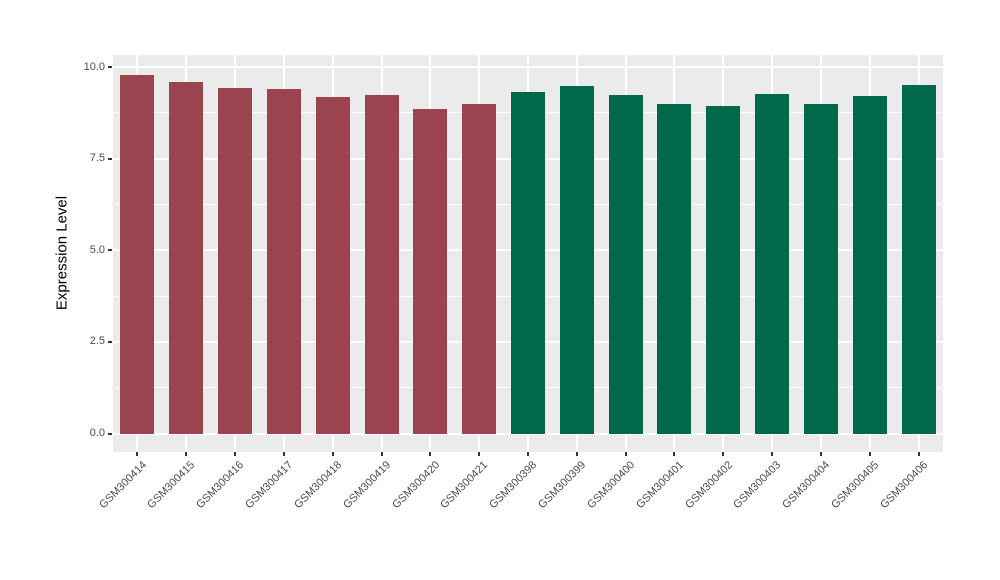 The width and height of the screenshot is (1000, 580). Describe the element at coordinates (235, 261) in the screenshot. I see `bar-GSM300416` at that location.